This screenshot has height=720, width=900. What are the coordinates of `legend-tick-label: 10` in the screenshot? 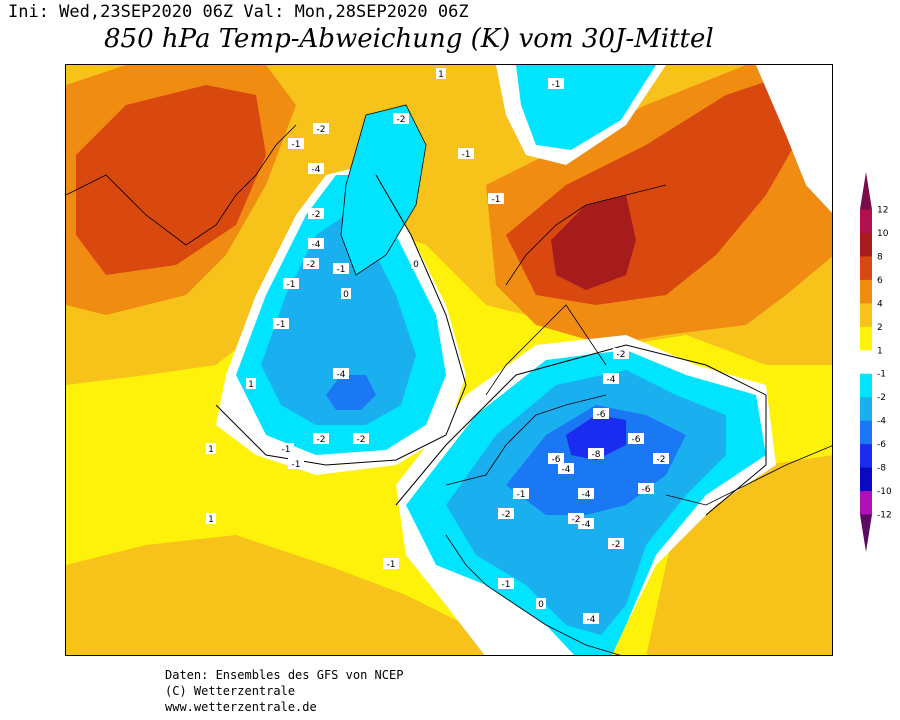 It's located at (883, 234).